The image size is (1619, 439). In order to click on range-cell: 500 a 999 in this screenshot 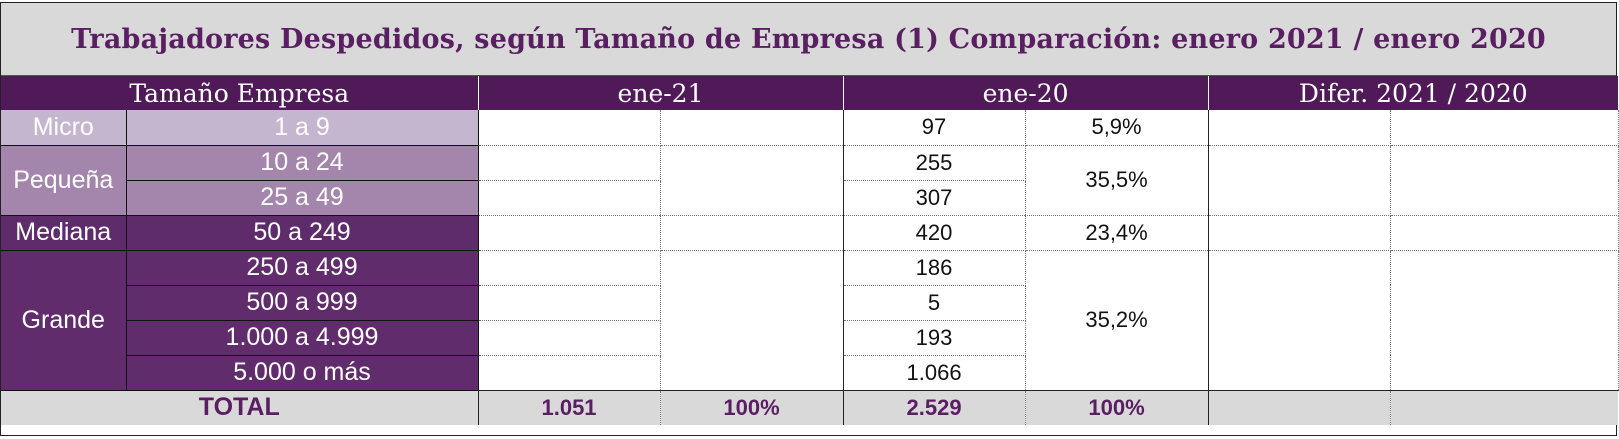, I will do `click(302, 303)`.